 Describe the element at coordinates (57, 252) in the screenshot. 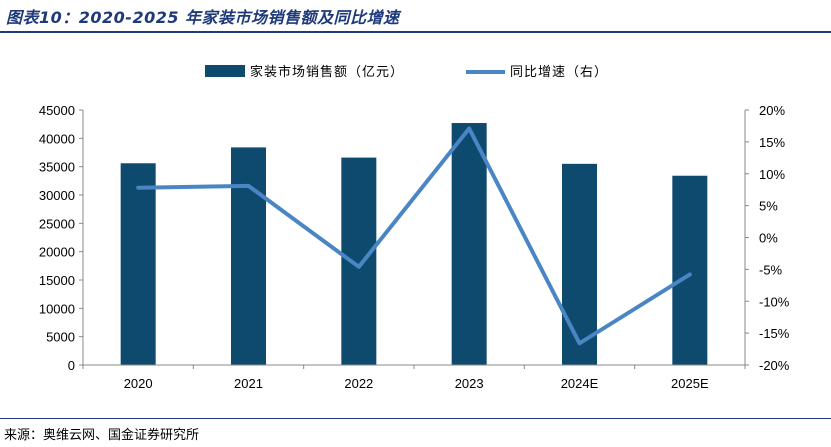

I see `y-left-tick-label: 20000` at that location.